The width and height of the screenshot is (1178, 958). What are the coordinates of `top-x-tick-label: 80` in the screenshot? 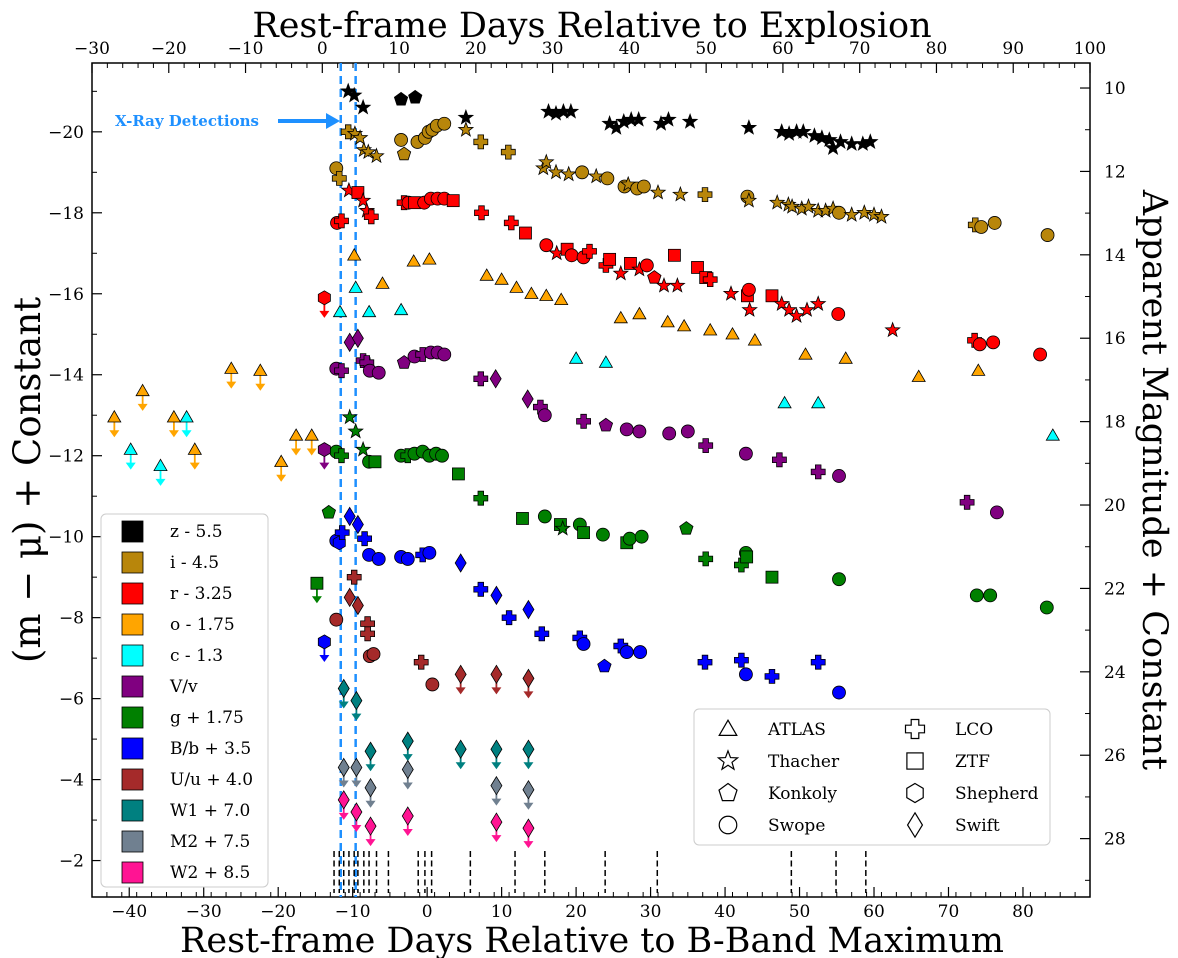 It's located at (937, 49).